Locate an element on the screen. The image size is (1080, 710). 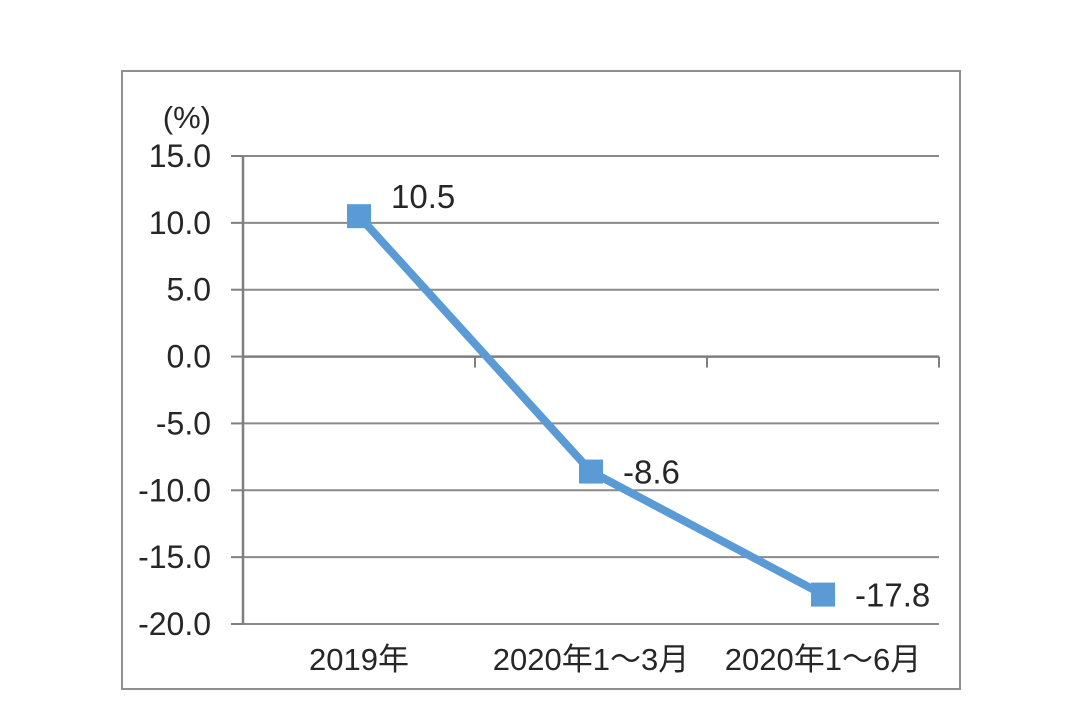
y-tick-label-5: 5.0 is located at coordinates (189, 290).